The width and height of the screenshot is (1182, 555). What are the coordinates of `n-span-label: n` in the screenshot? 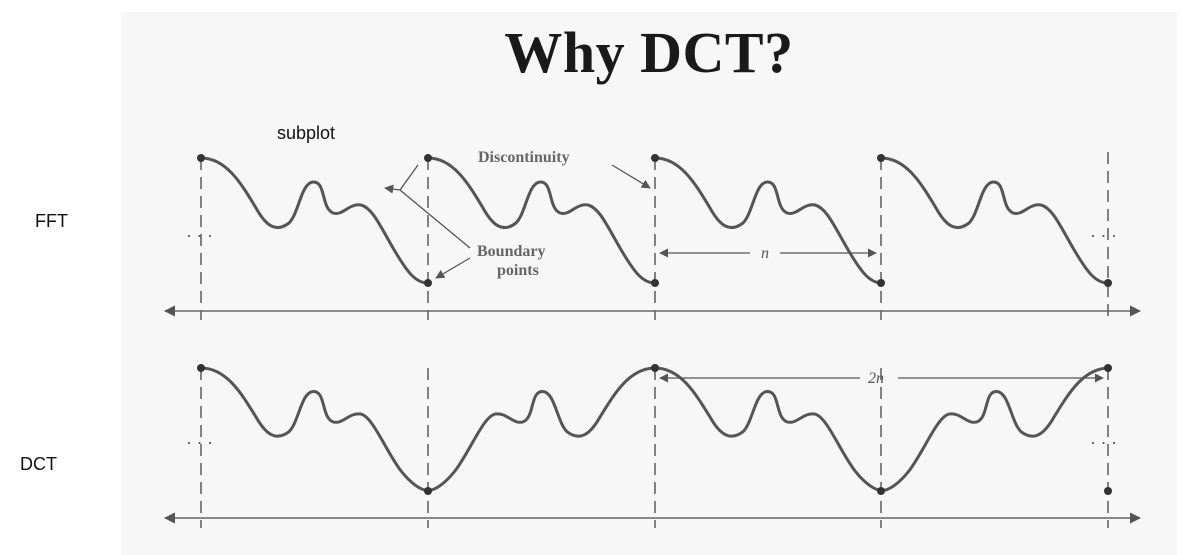 It's located at (765, 253).